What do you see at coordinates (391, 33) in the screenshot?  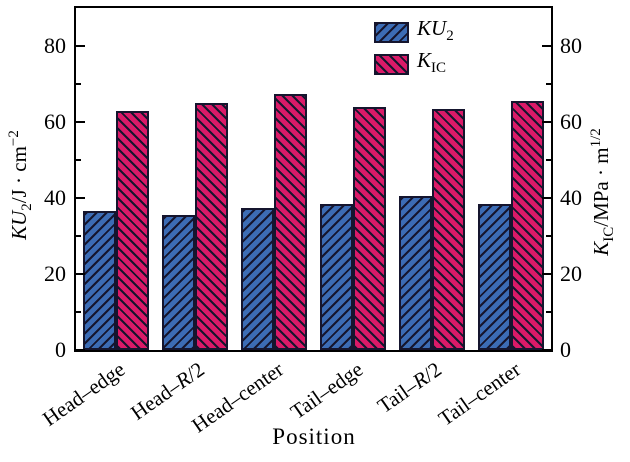 I see `legend-swatch-ku2` at bounding box center [391, 33].